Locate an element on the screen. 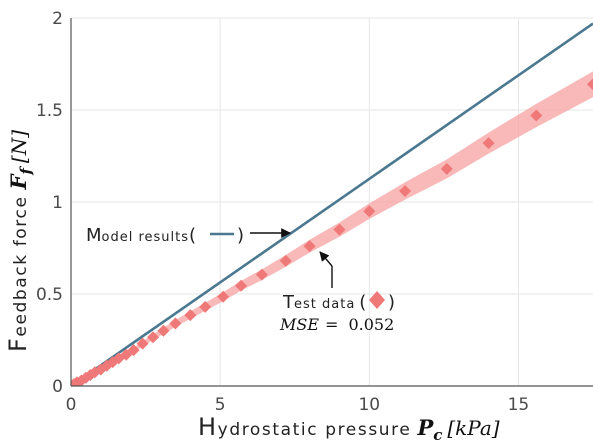  x-axis-subscript: c is located at coordinates (437, 433).